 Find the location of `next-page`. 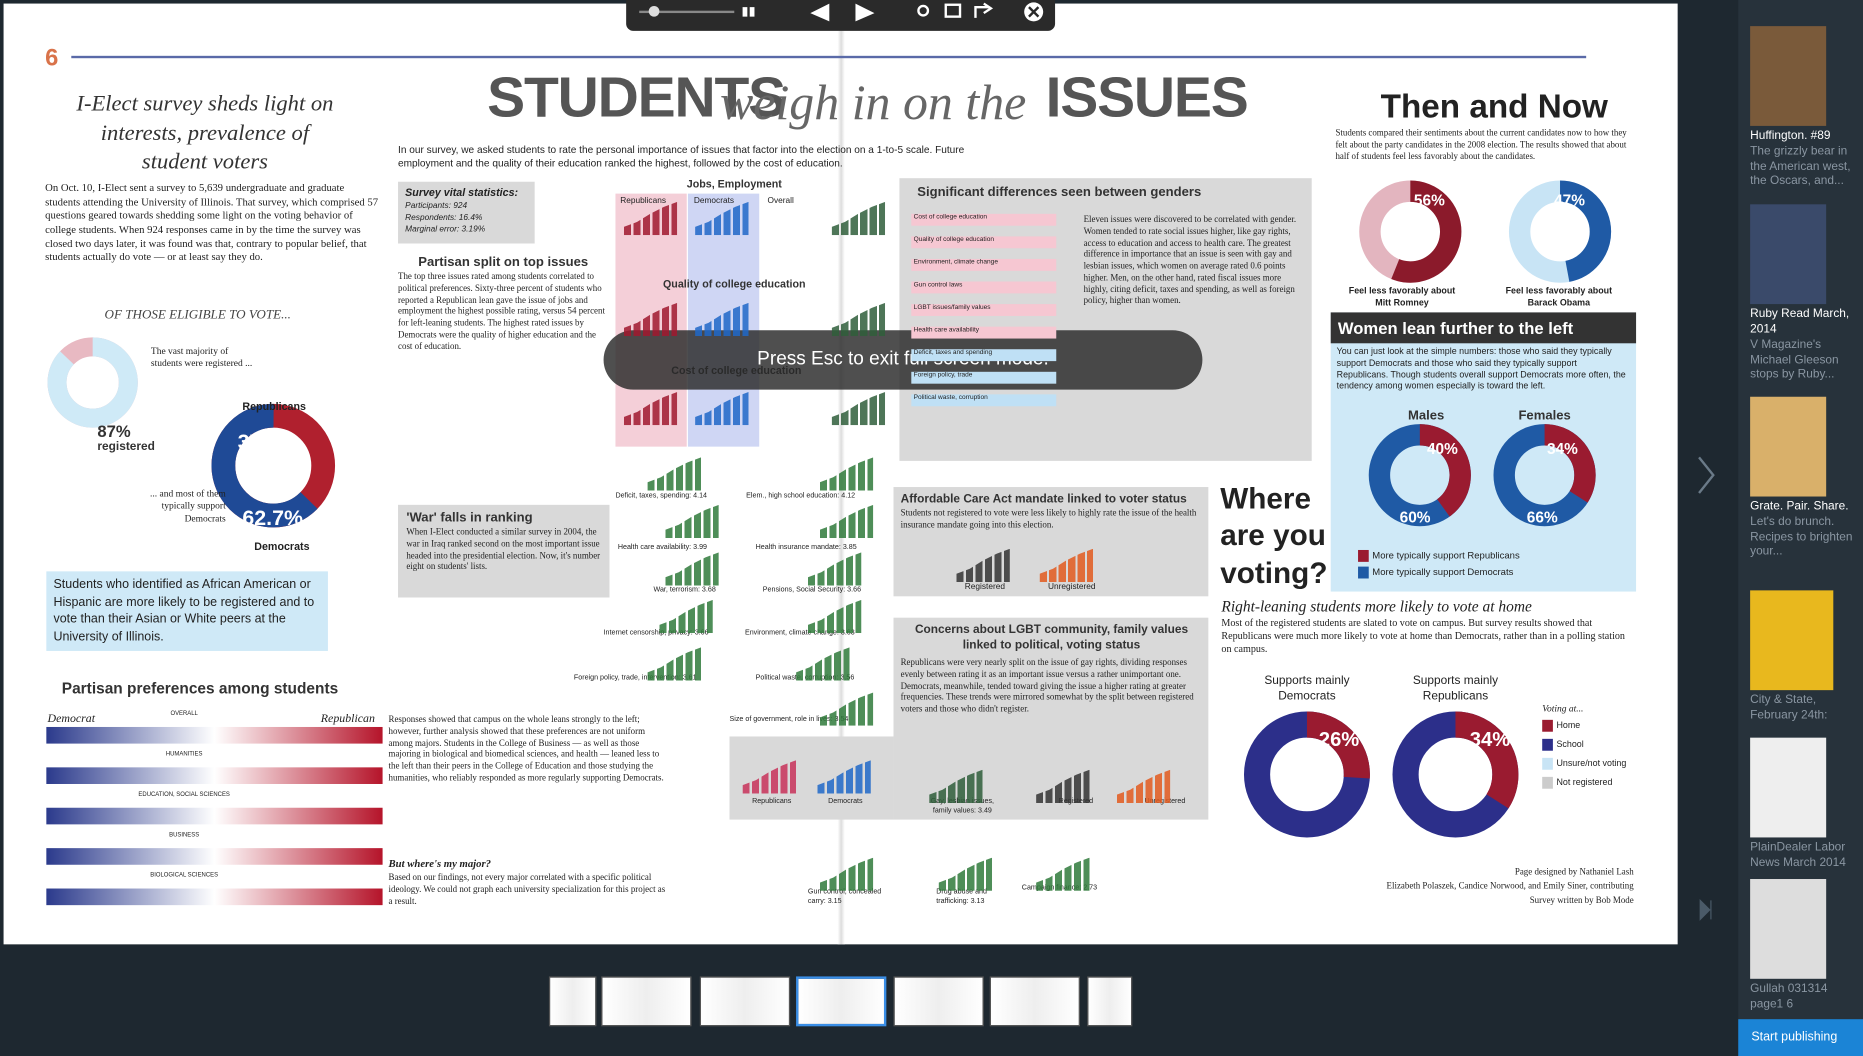

next-page is located at coordinates (1706, 475).